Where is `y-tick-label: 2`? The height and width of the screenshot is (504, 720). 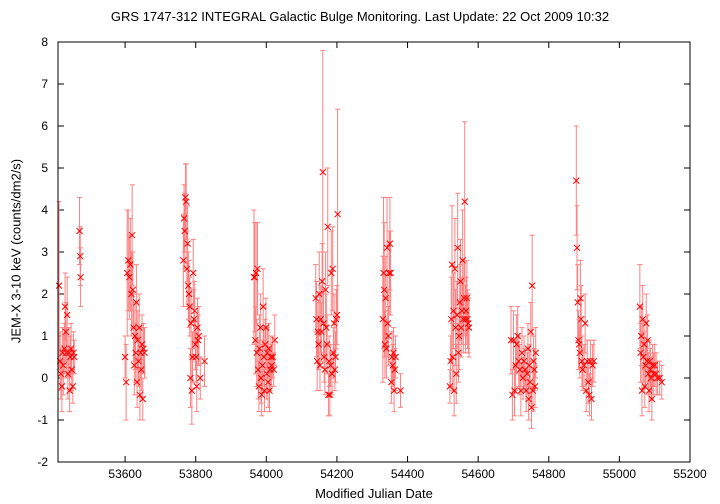
y-tick-label: 2 is located at coordinates (44, 294).